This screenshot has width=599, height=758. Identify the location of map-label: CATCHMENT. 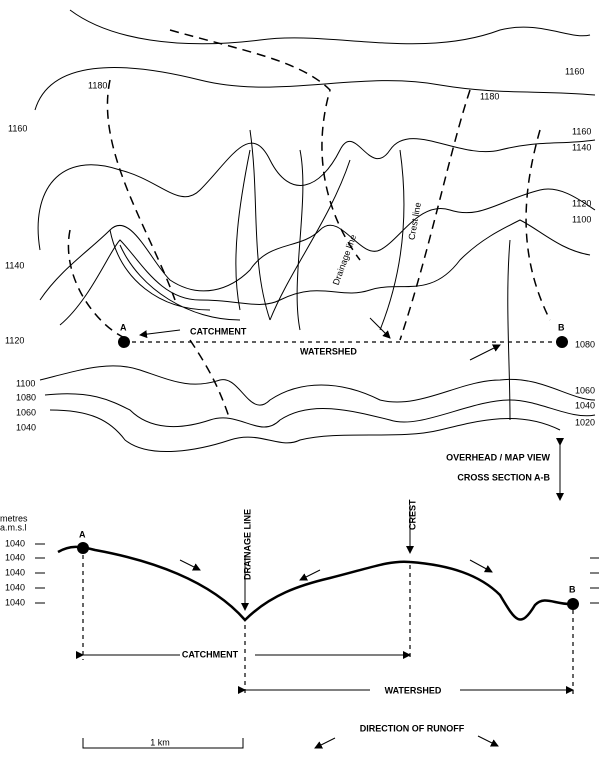
(218, 331).